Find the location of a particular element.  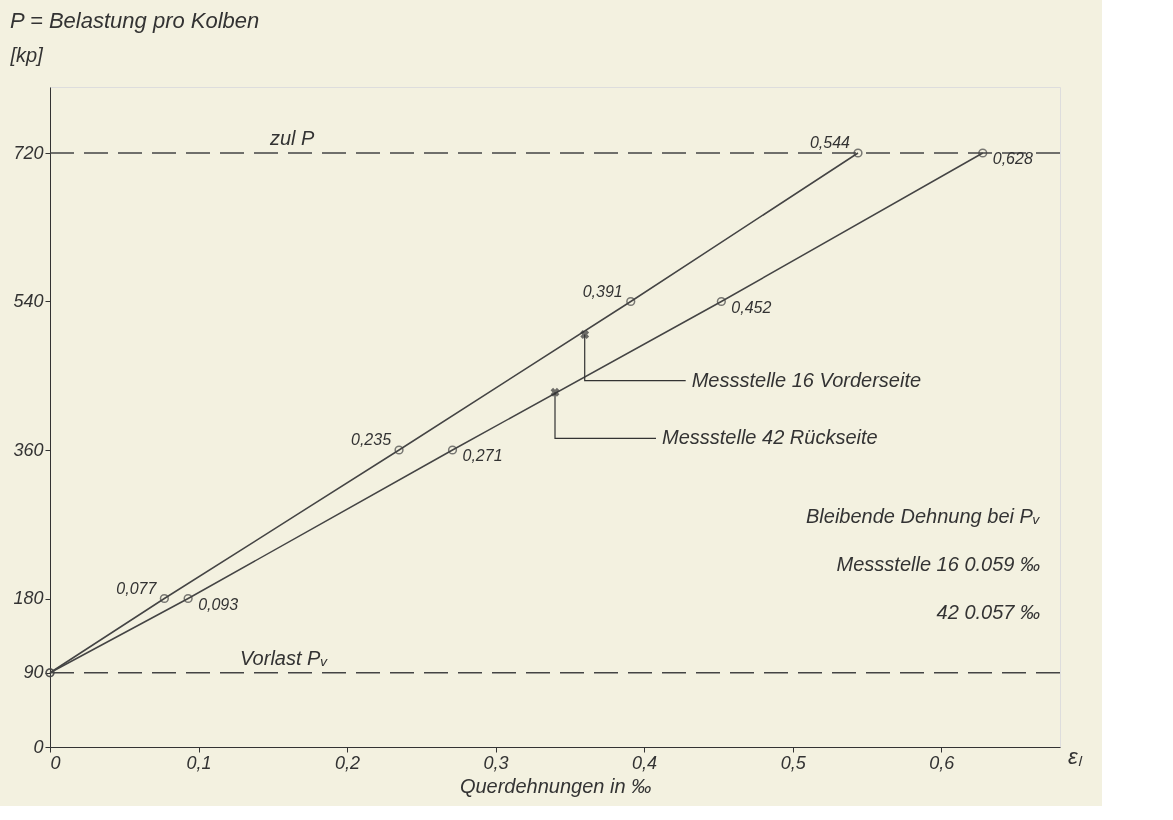

annotation: Messstelle 16 Vorderseite is located at coordinates (806, 379).